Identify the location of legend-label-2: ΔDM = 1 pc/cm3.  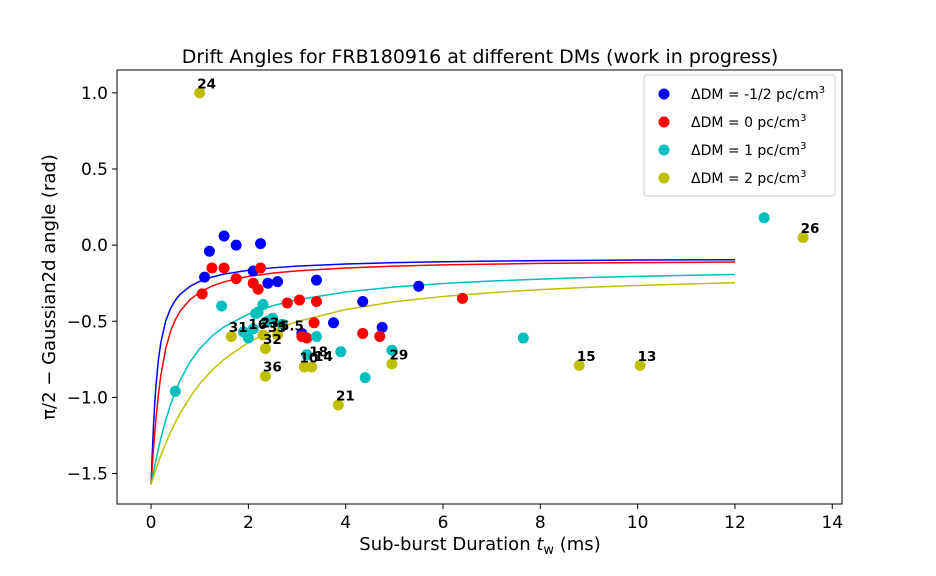
(748, 150).